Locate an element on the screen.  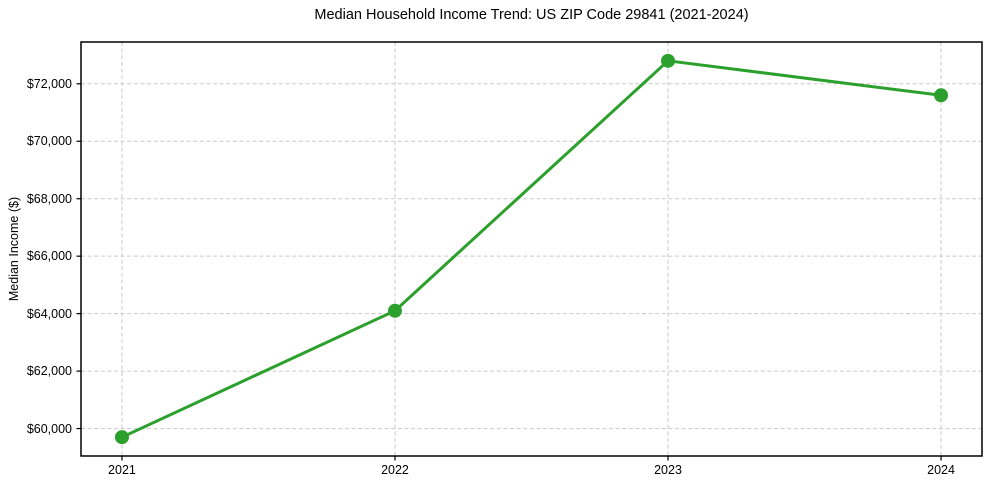
y-tick-label: $72,000 is located at coordinates (49, 83).